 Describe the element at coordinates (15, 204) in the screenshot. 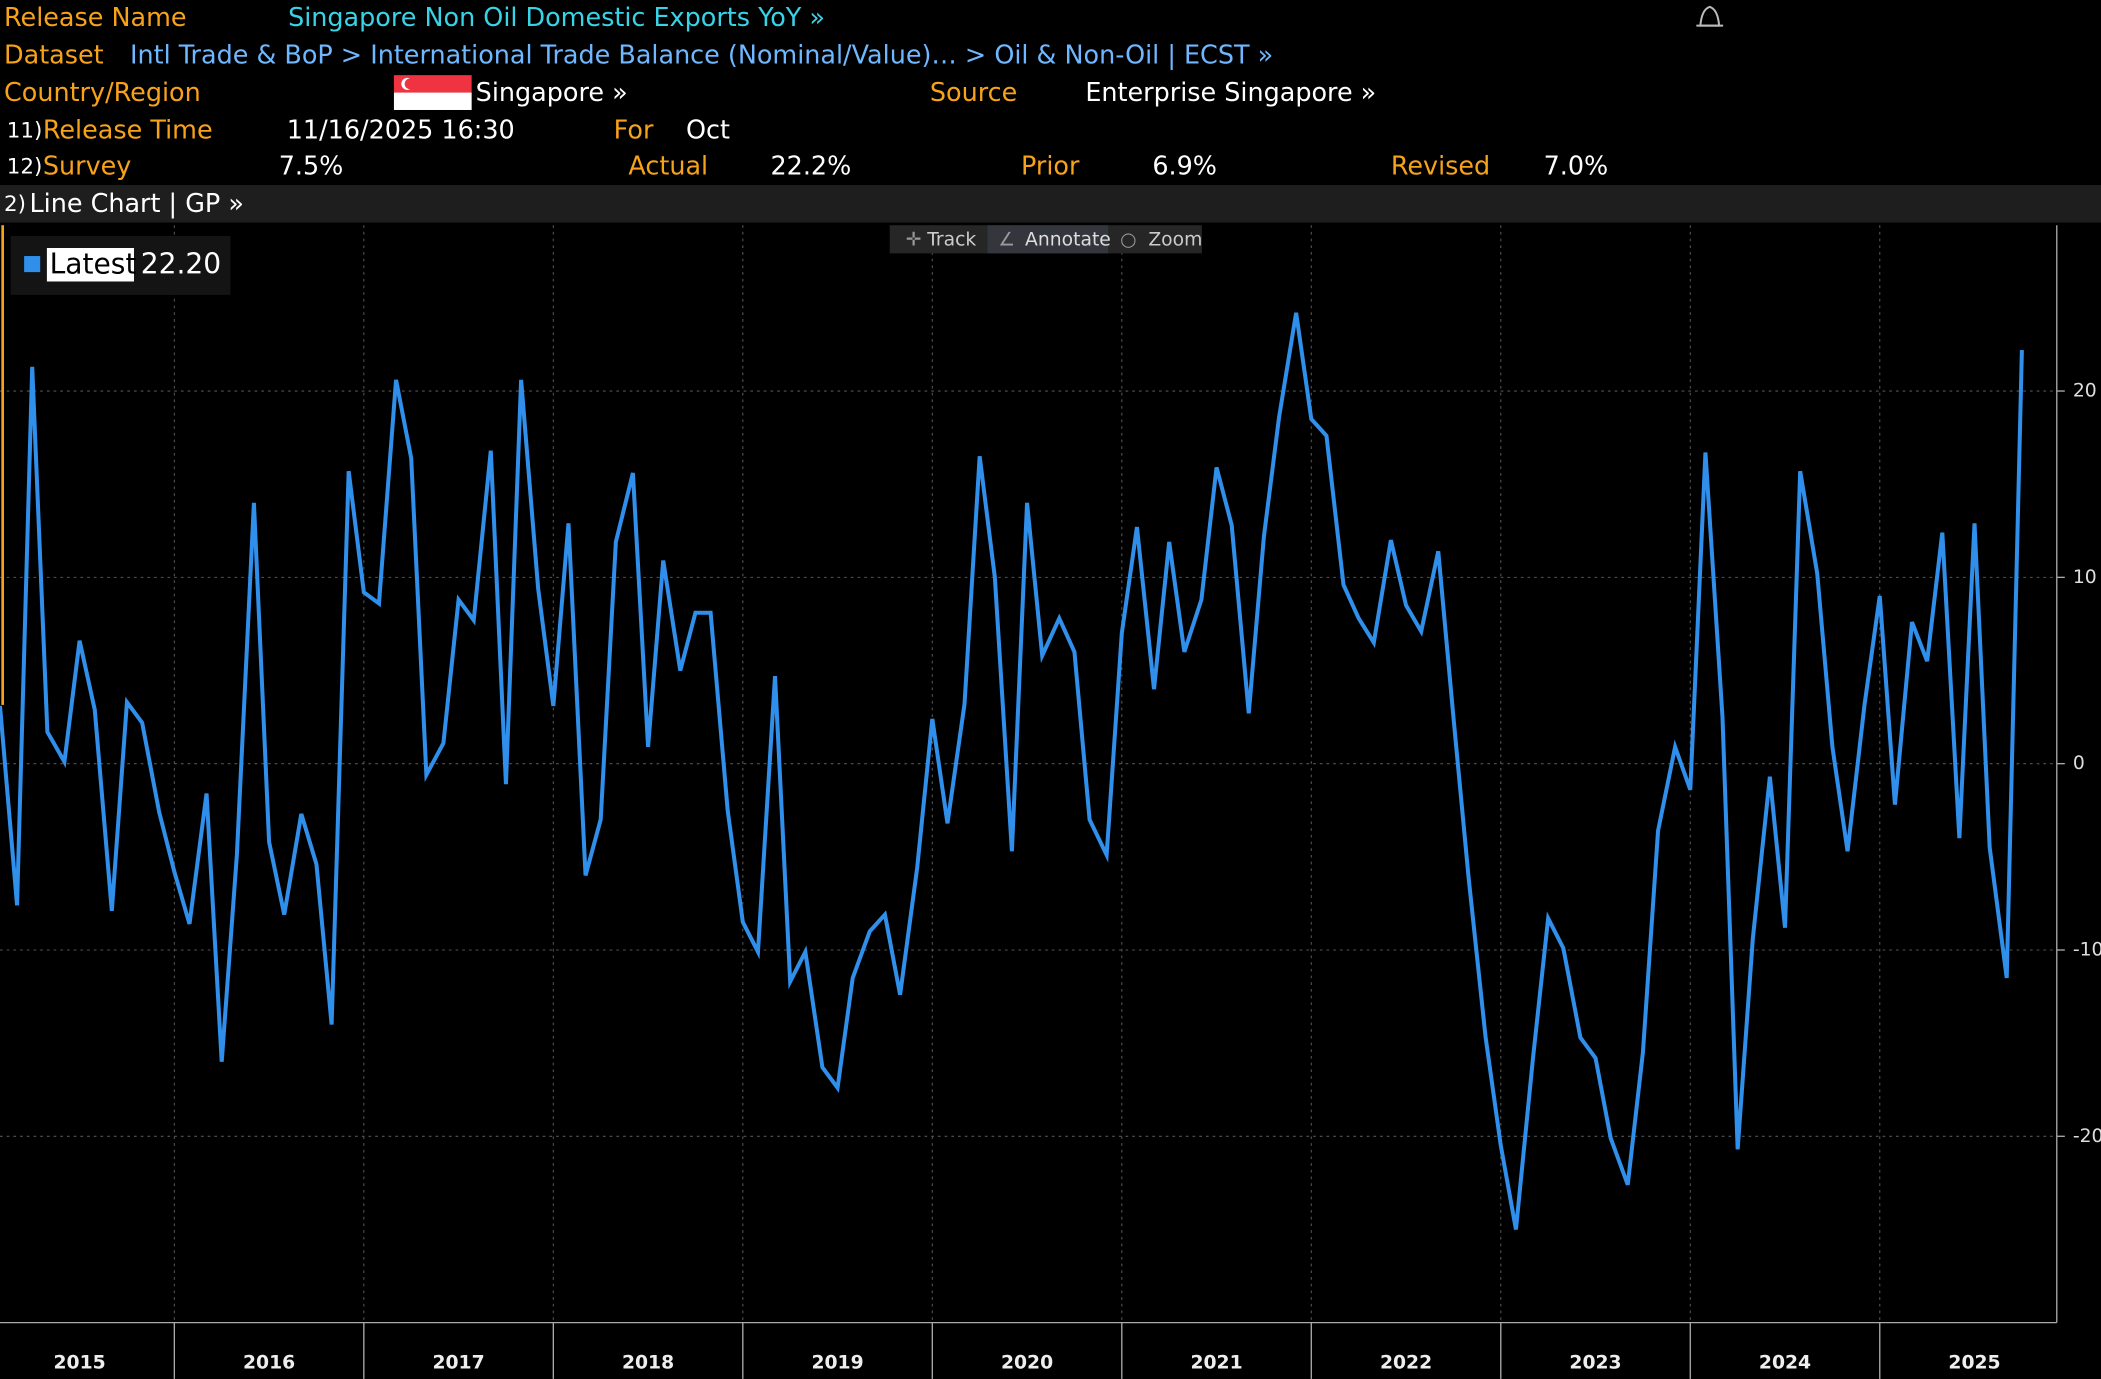

I see `menu-number: 2)` at that location.